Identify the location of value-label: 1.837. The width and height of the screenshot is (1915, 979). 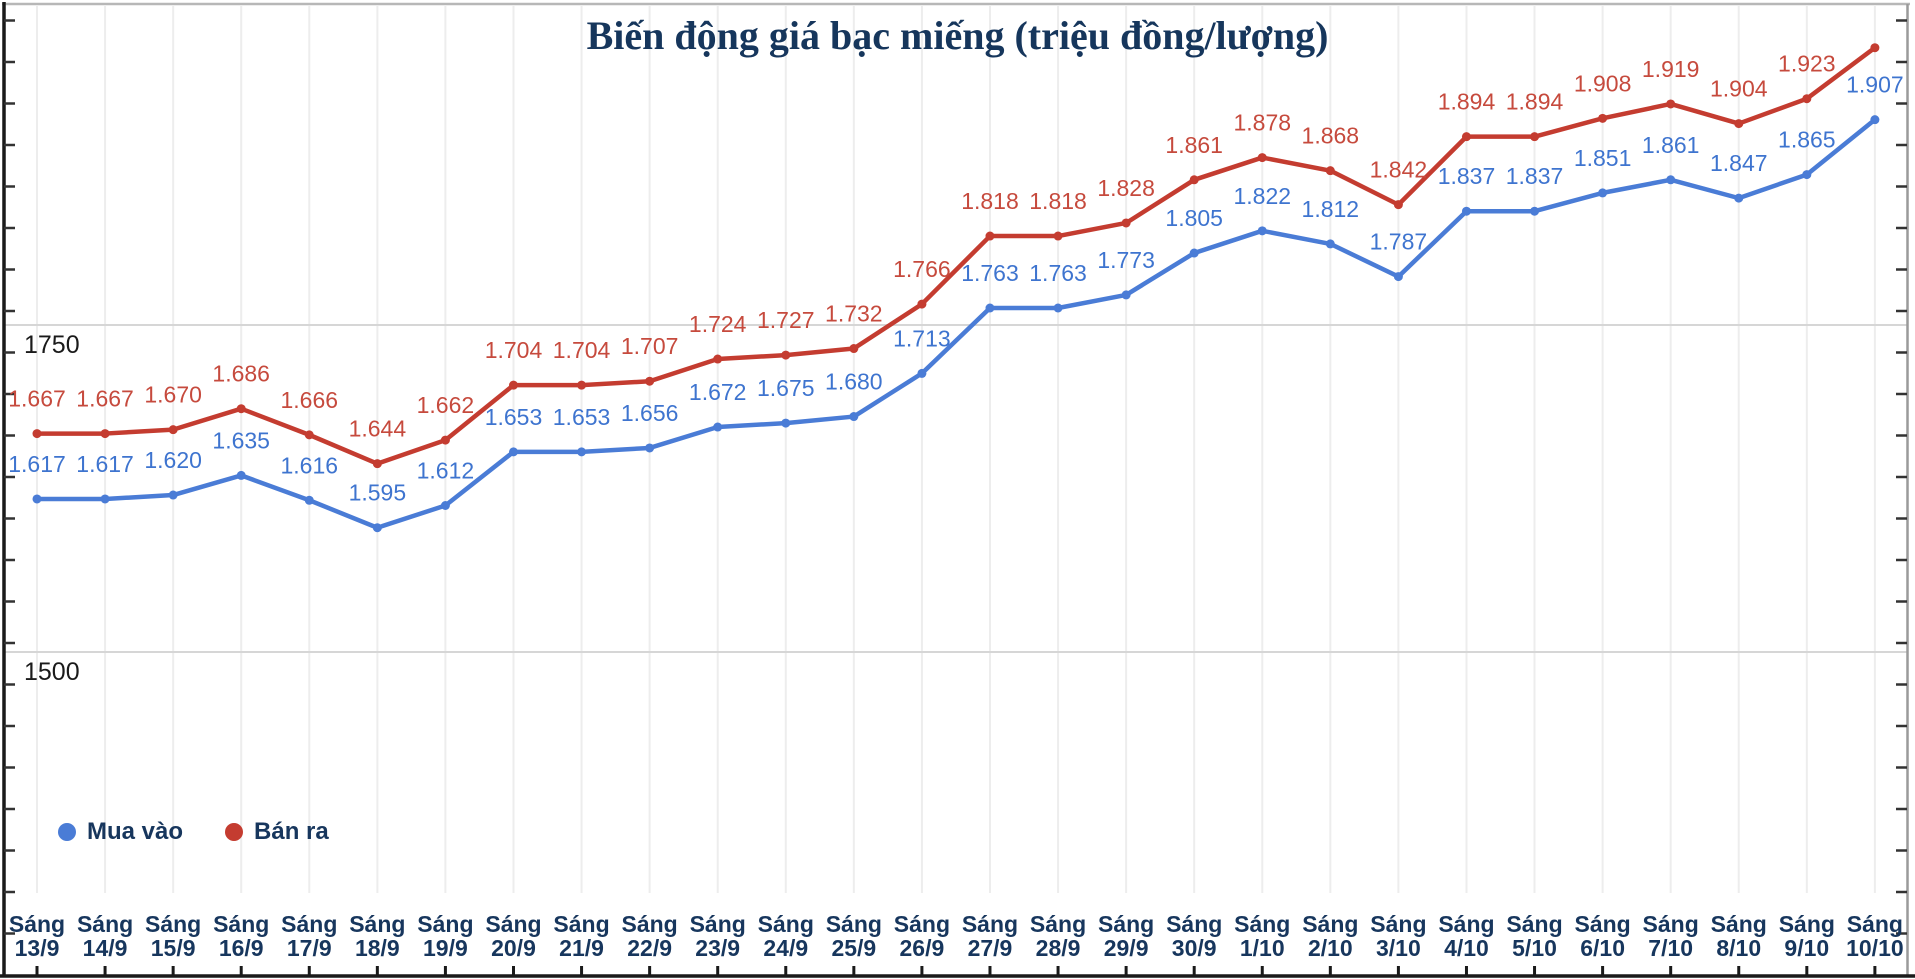
(1467, 176).